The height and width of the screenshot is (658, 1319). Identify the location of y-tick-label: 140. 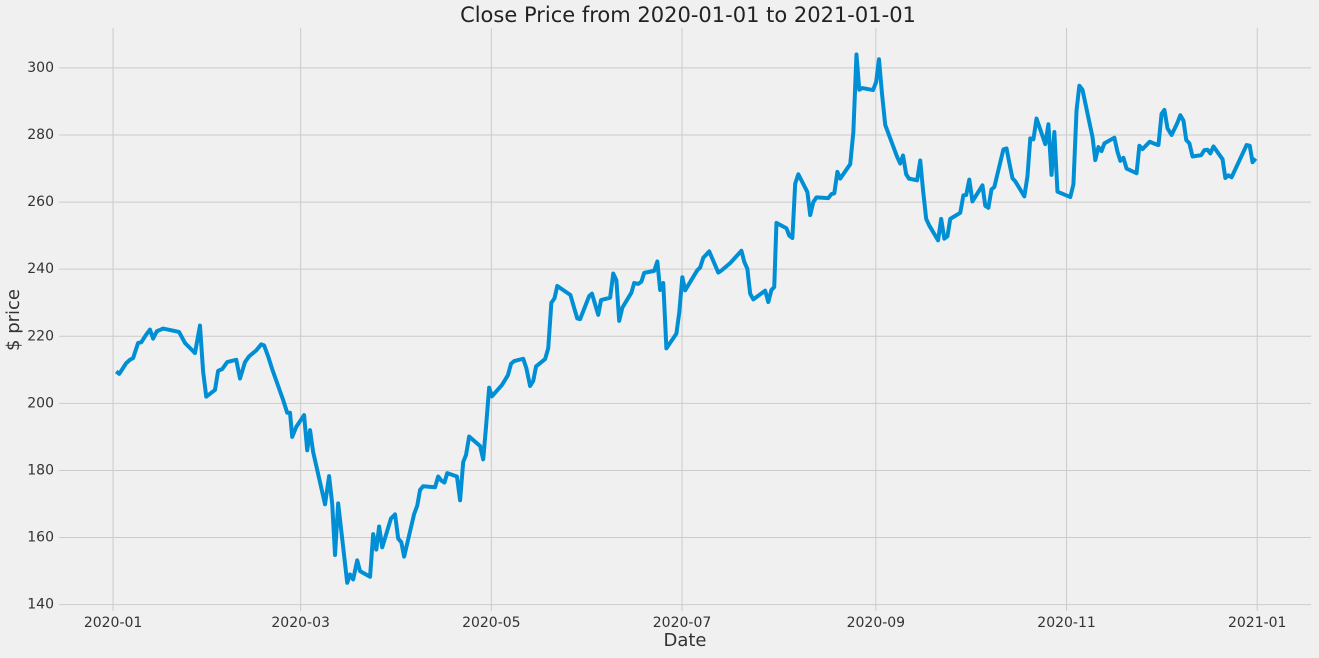
(40, 605).